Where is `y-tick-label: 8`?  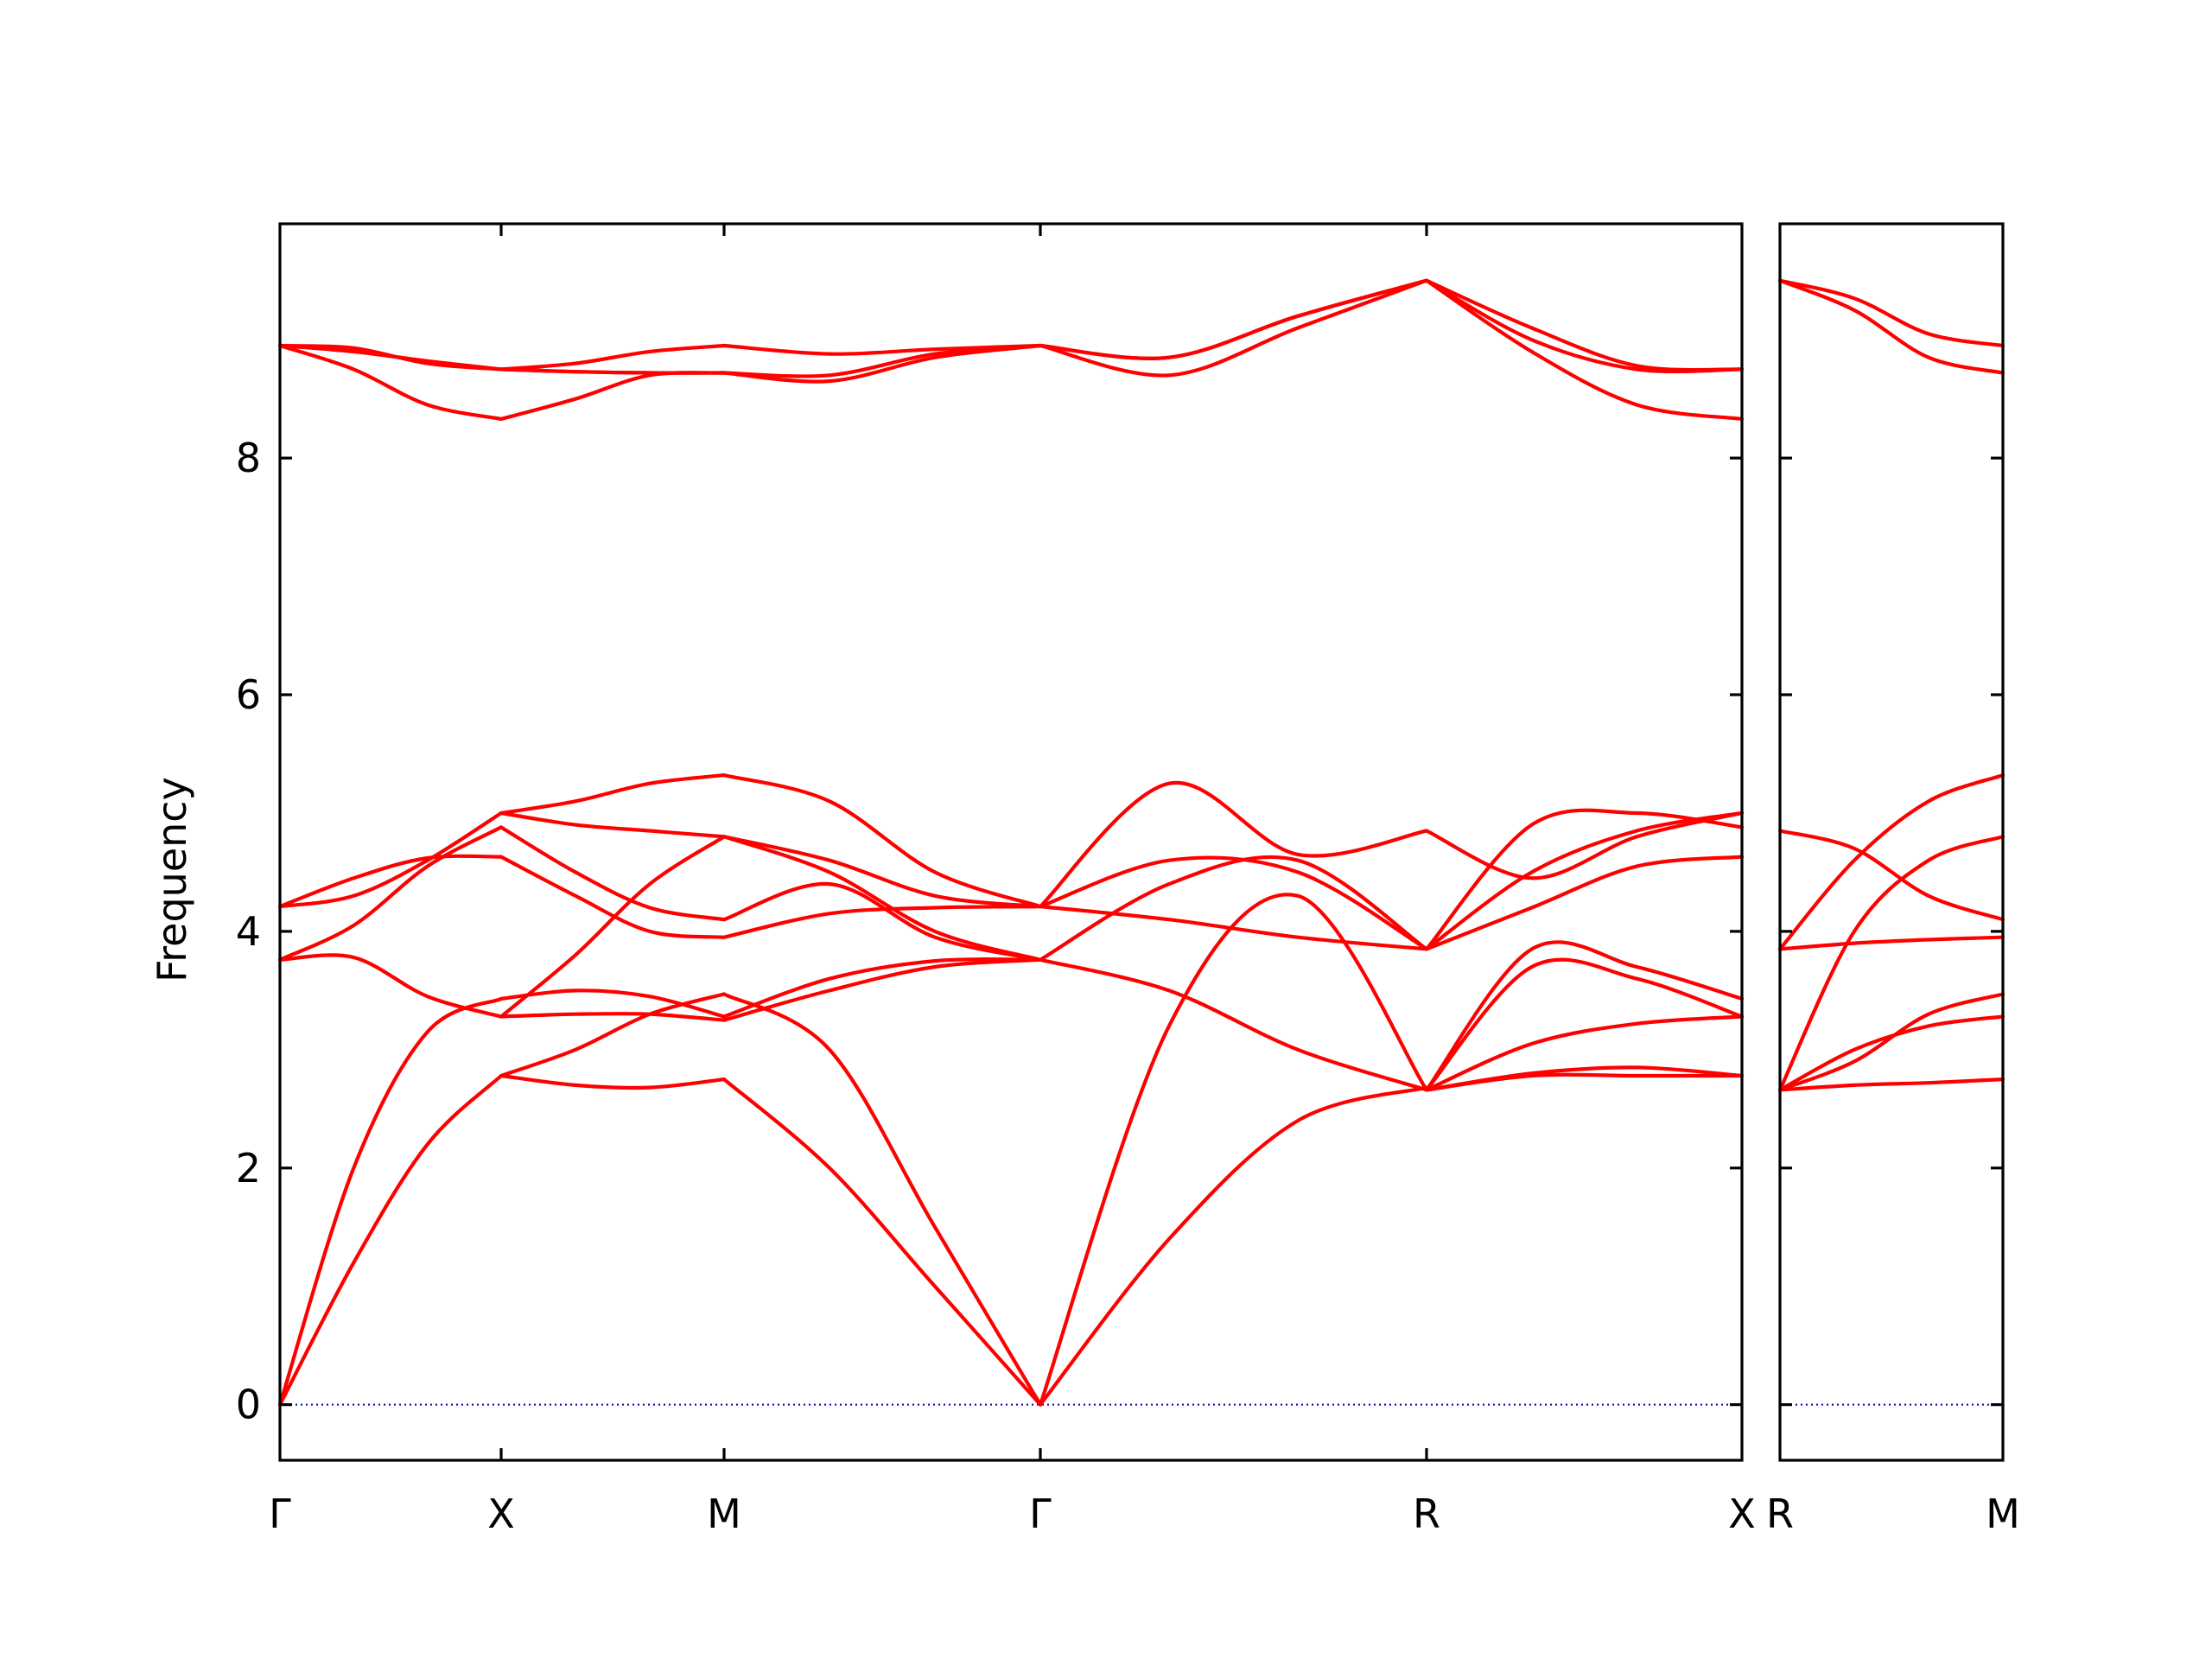
y-tick-label: 8 is located at coordinates (248, 458).